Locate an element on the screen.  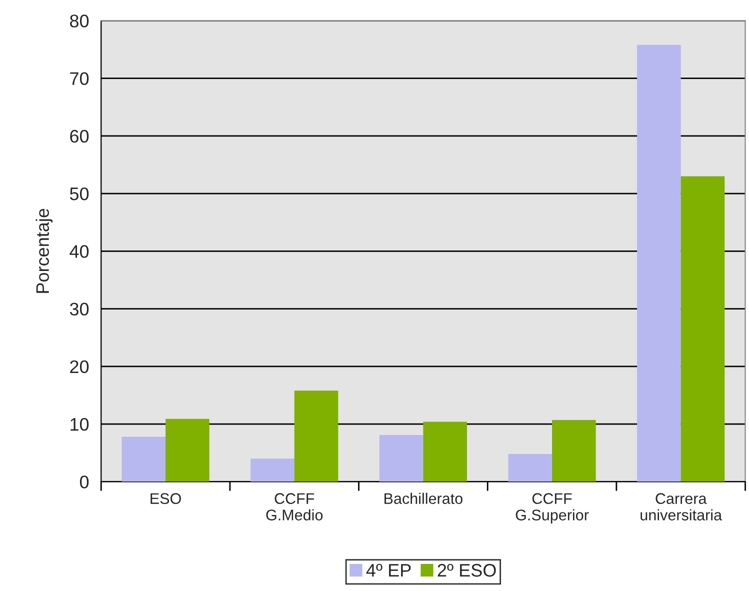
y-tick-label: 50 is located at coordinates (79, 193).